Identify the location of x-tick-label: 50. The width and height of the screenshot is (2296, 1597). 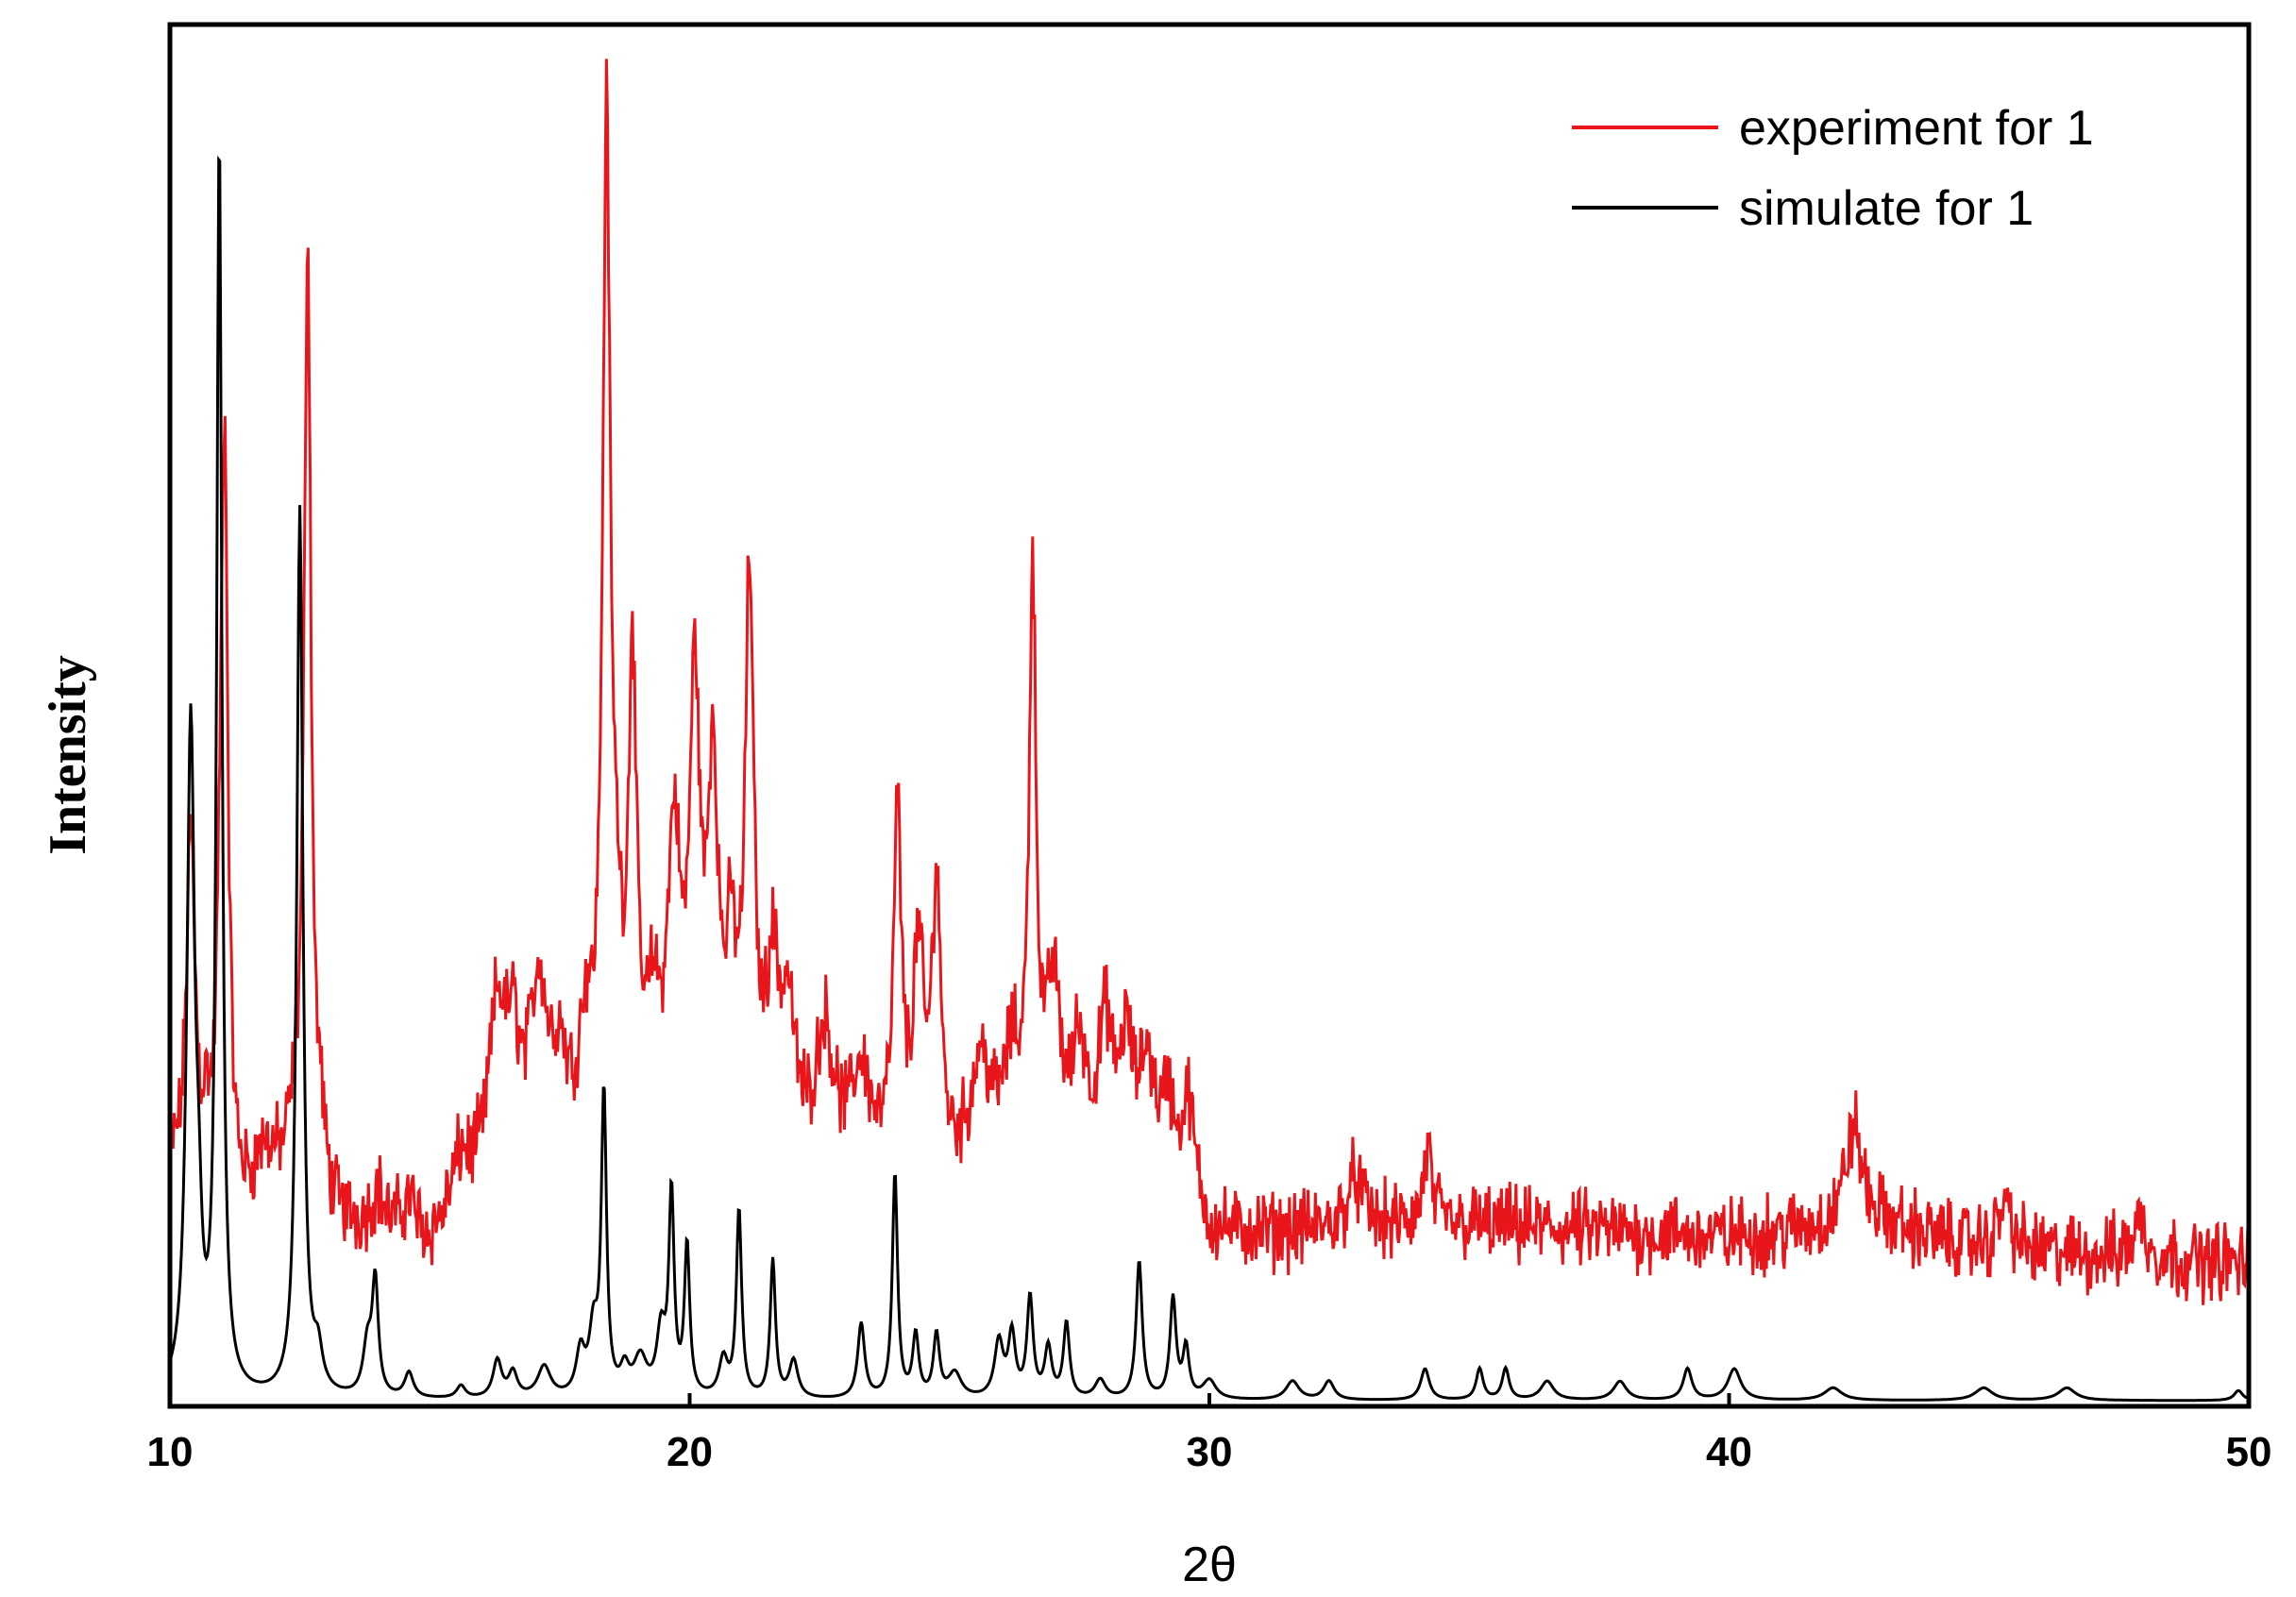
(2249, 1452).